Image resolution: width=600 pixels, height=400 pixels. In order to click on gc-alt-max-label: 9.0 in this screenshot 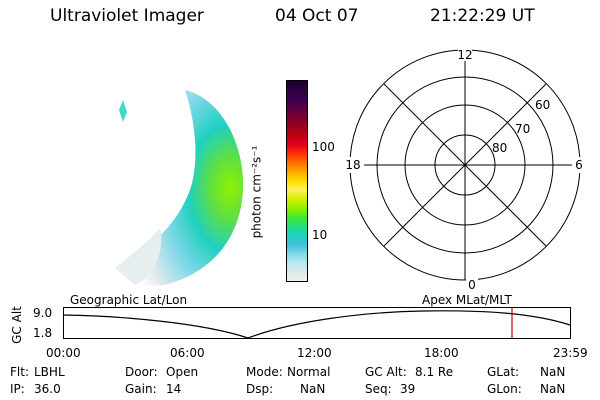, I will do `click(43, 313)`.